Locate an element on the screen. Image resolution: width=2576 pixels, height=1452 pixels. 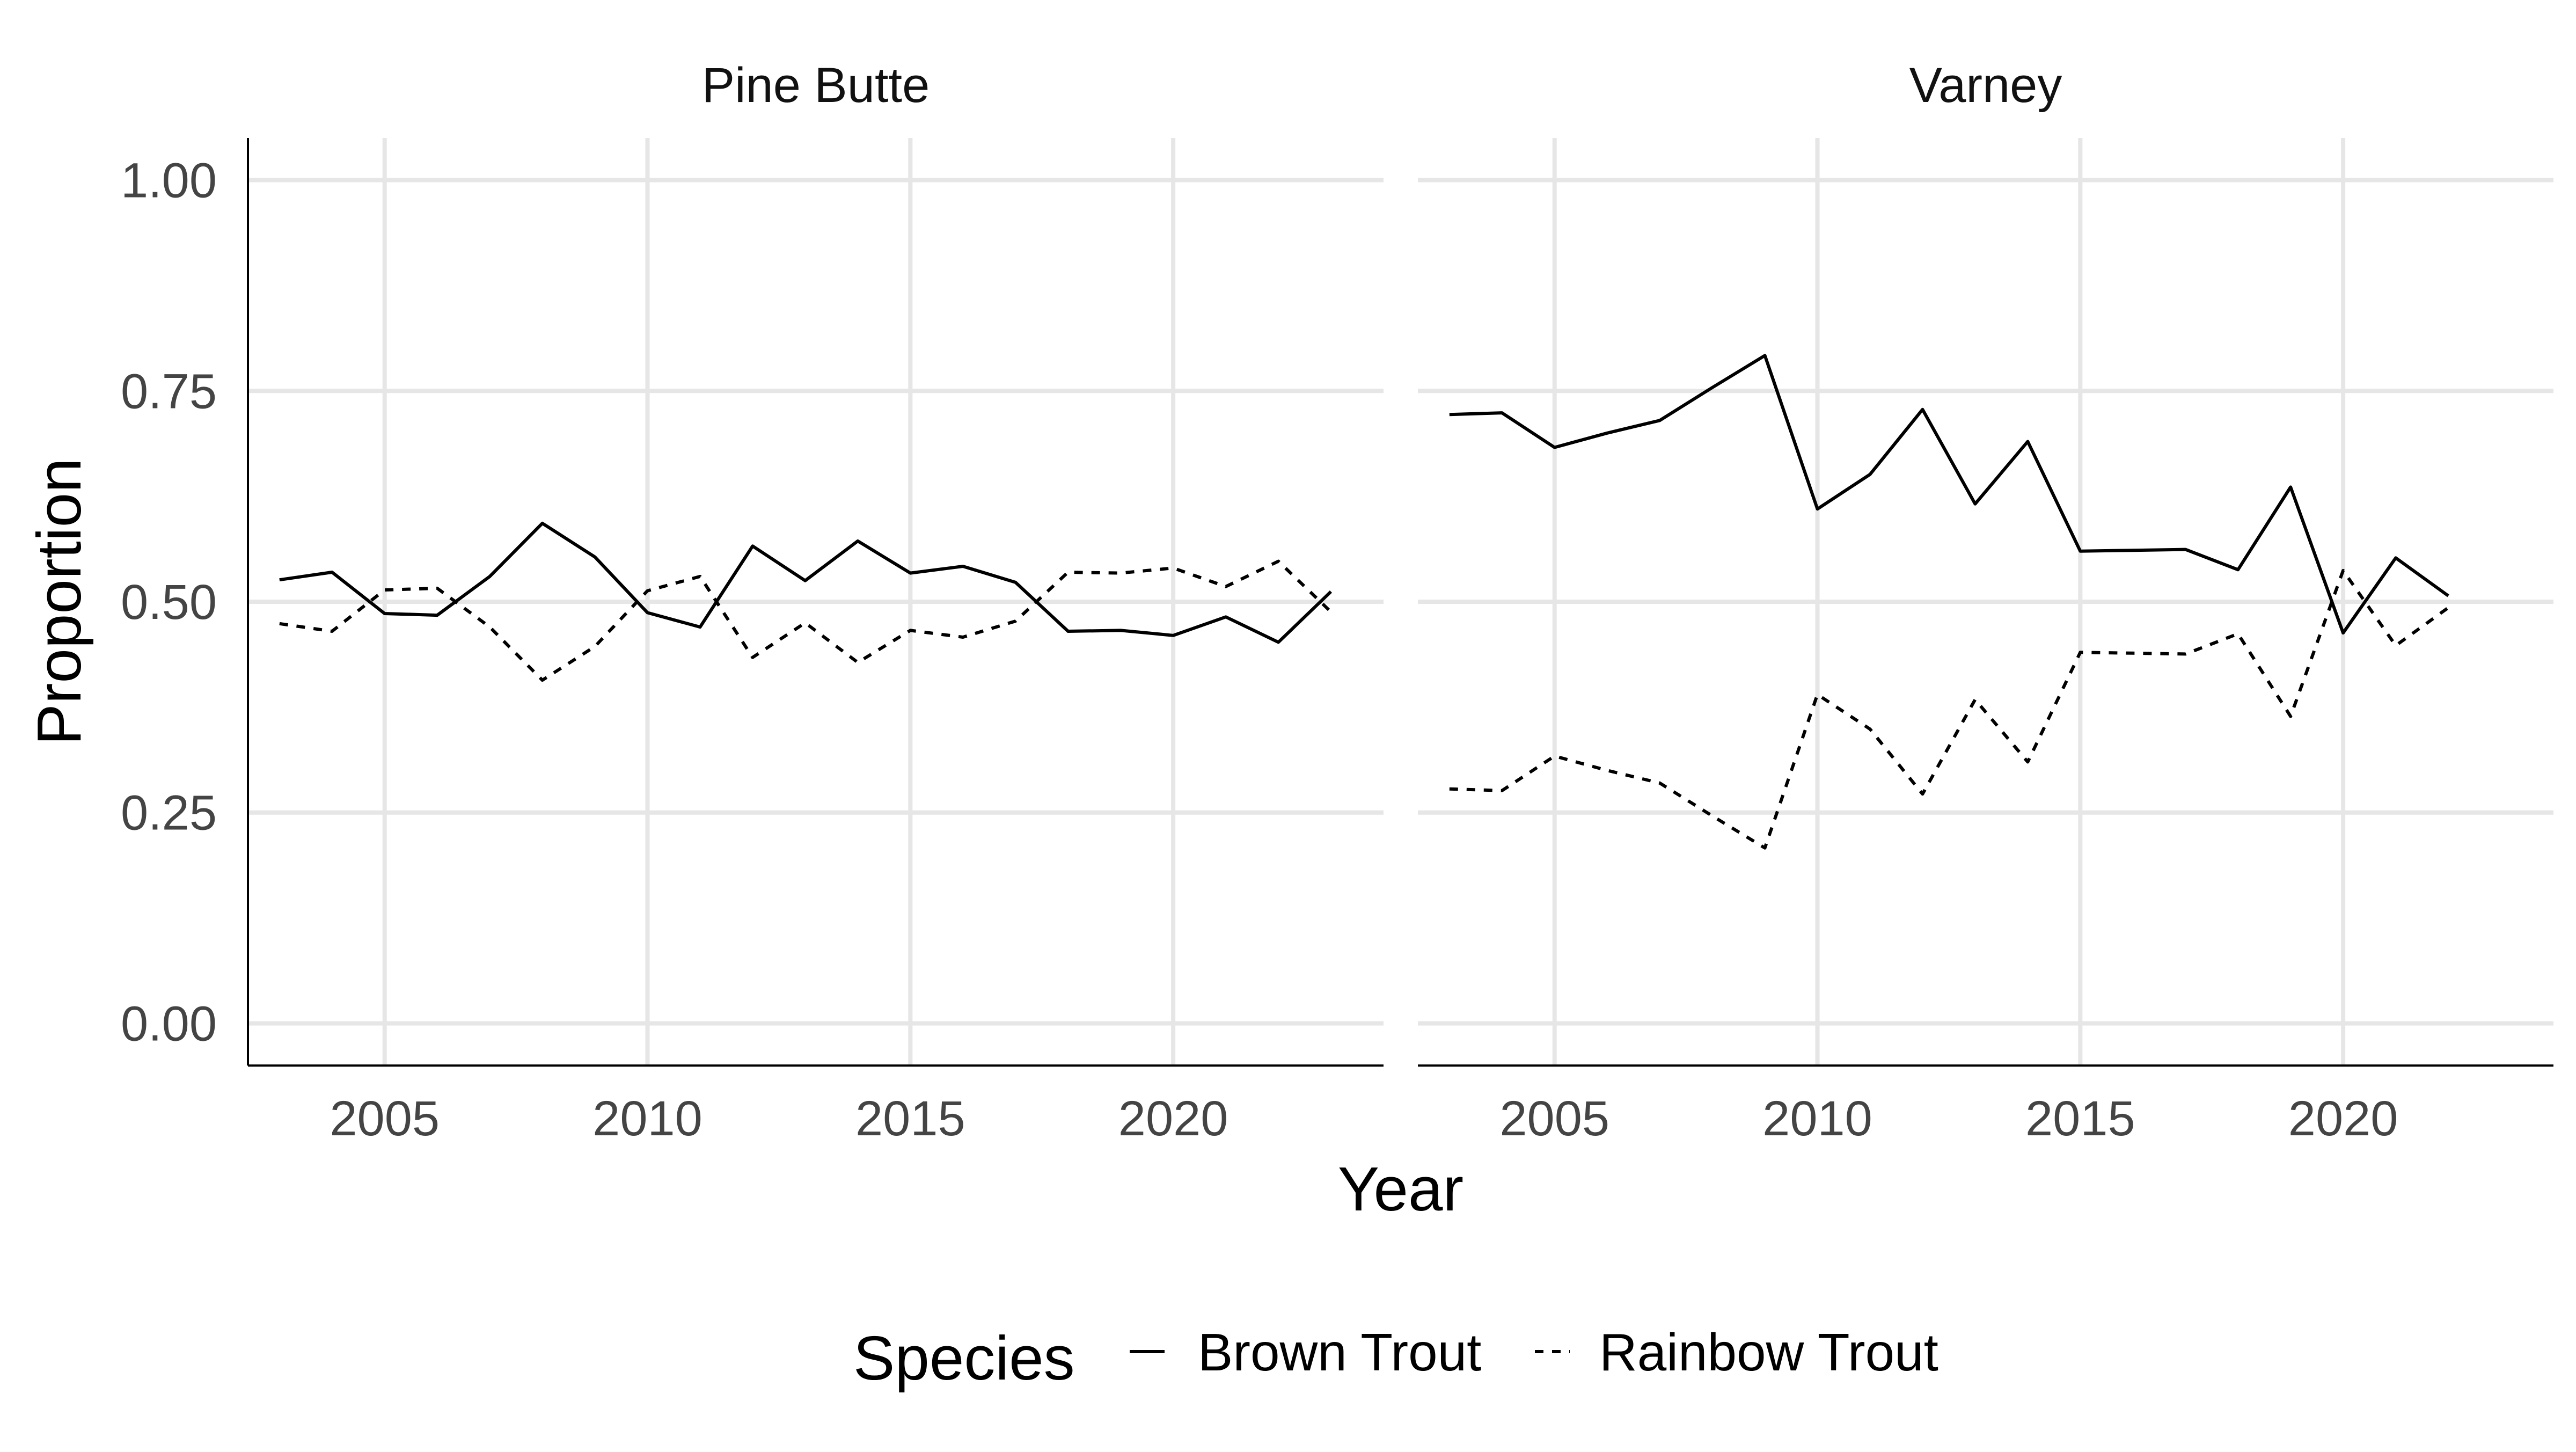
varney-panel-title: Varney is located at coordinates (1985, 85).